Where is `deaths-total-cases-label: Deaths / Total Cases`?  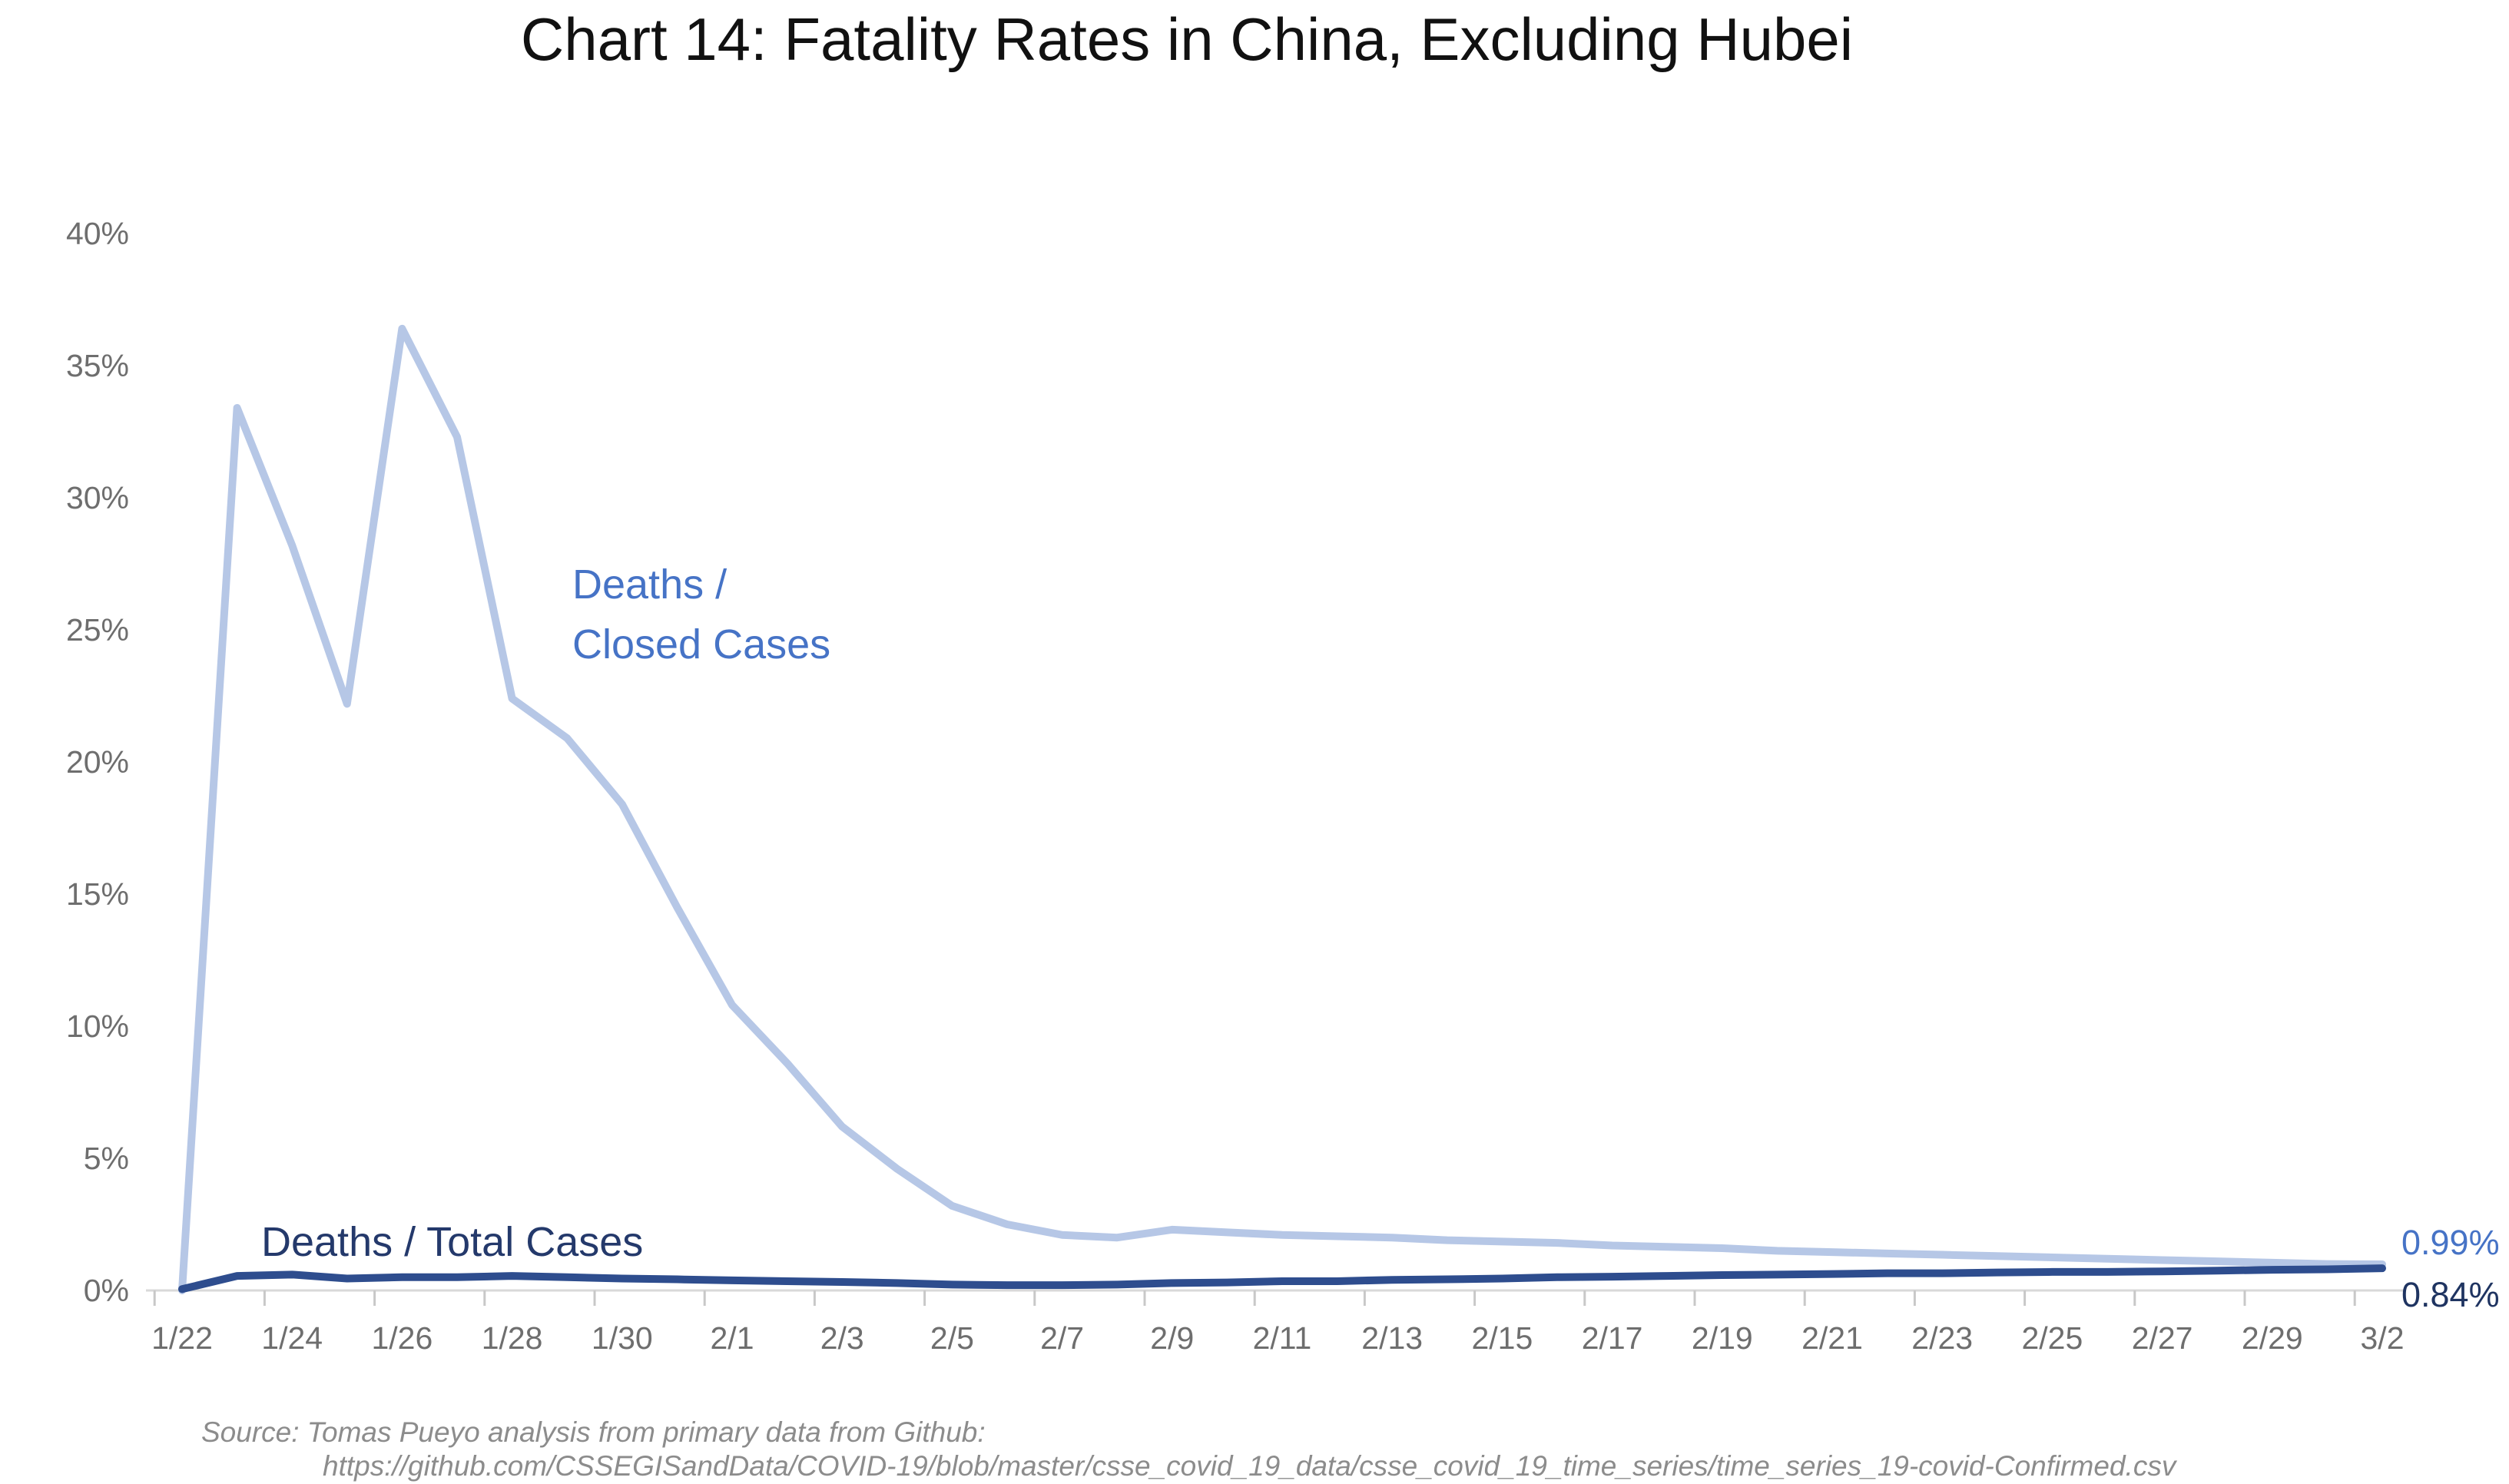 deaths-total-cases-label: Deaths / Total Cases is located at coordinates (452, 1242).